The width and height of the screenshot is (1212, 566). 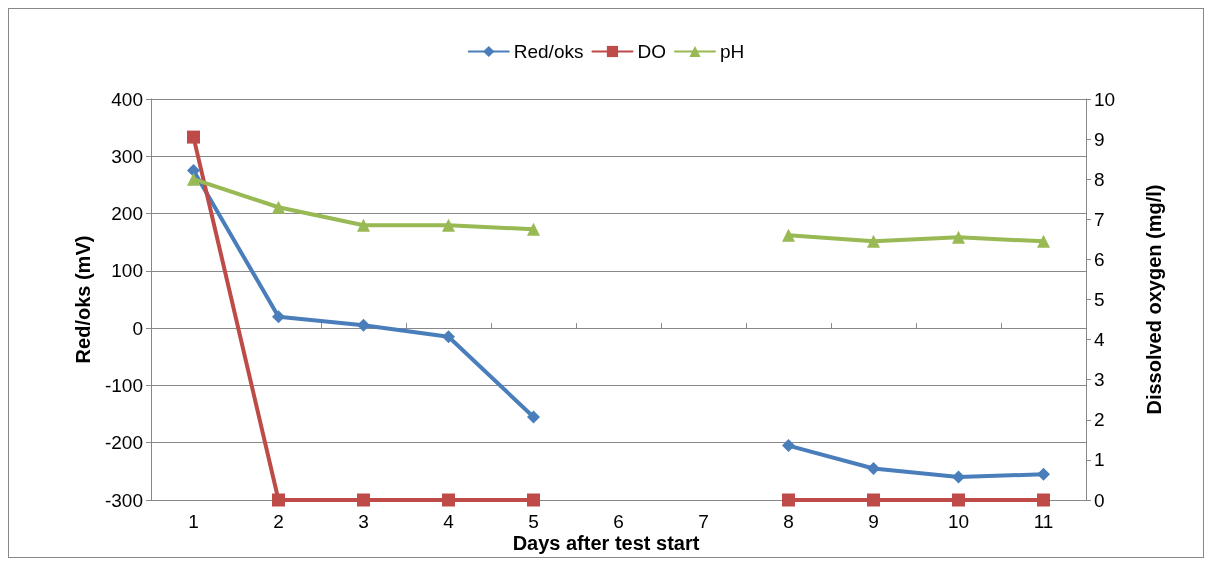 What do you see at coordinates (1099, 219) in the screenshot?
I see `y2-tick-label: 7` at bounding box center [1099, 219].